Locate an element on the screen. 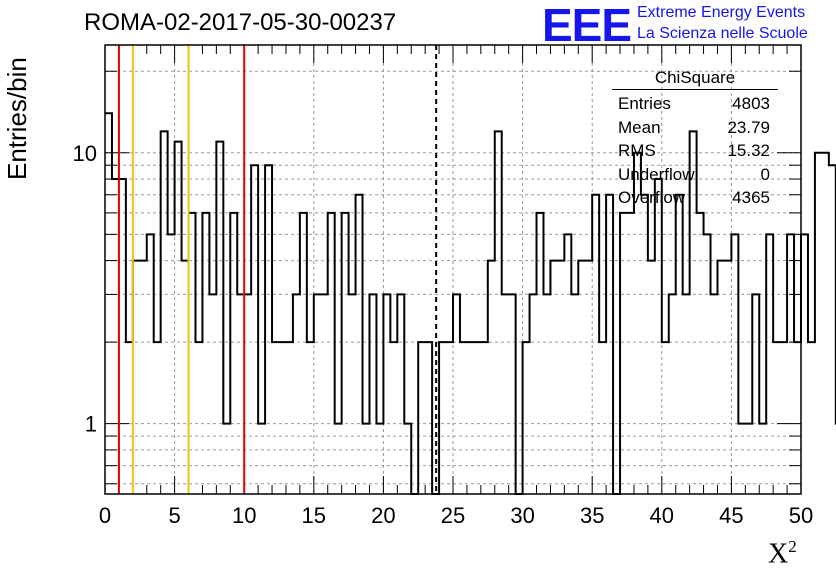 This screenshot has height=572, width=836. x-axis-label-text: X is located at coordinates (778, 554).